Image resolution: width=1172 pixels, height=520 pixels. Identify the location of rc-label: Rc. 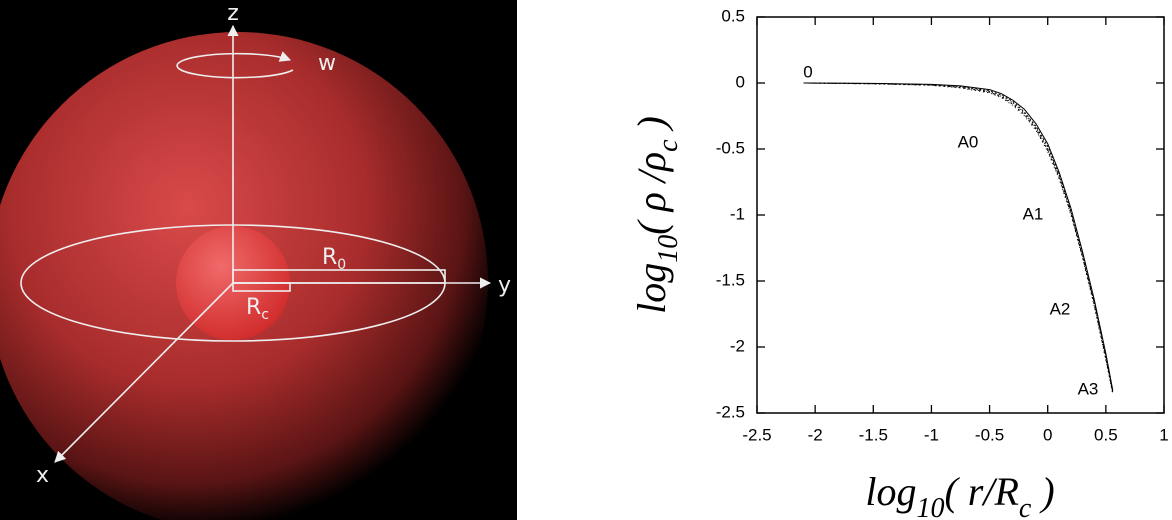
(257, 309).